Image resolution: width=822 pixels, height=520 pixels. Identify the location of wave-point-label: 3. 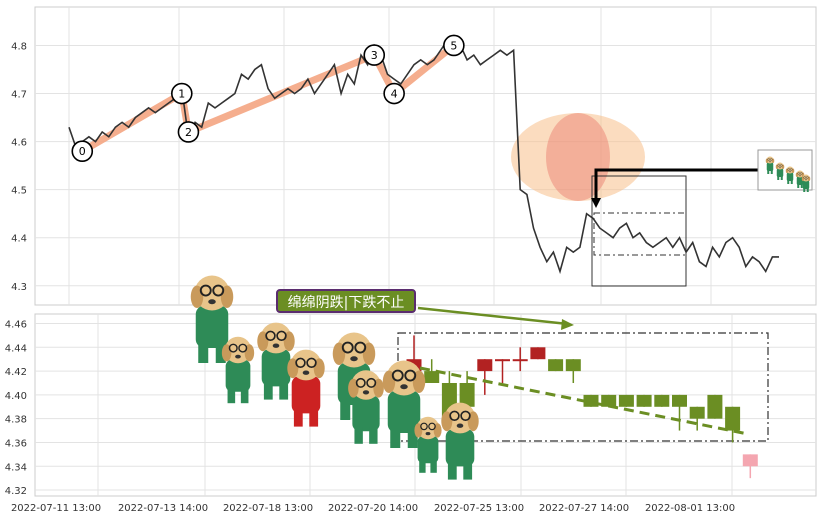
(374, 55).